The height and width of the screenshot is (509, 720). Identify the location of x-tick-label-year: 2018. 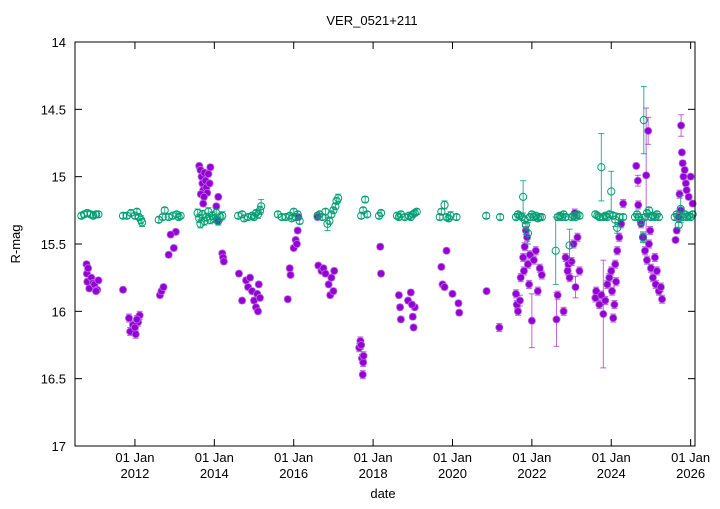
(373, 473).